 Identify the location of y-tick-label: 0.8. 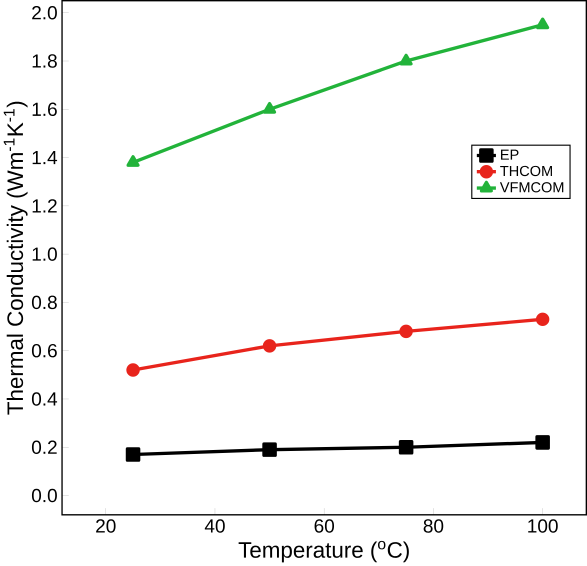
(44, 303).